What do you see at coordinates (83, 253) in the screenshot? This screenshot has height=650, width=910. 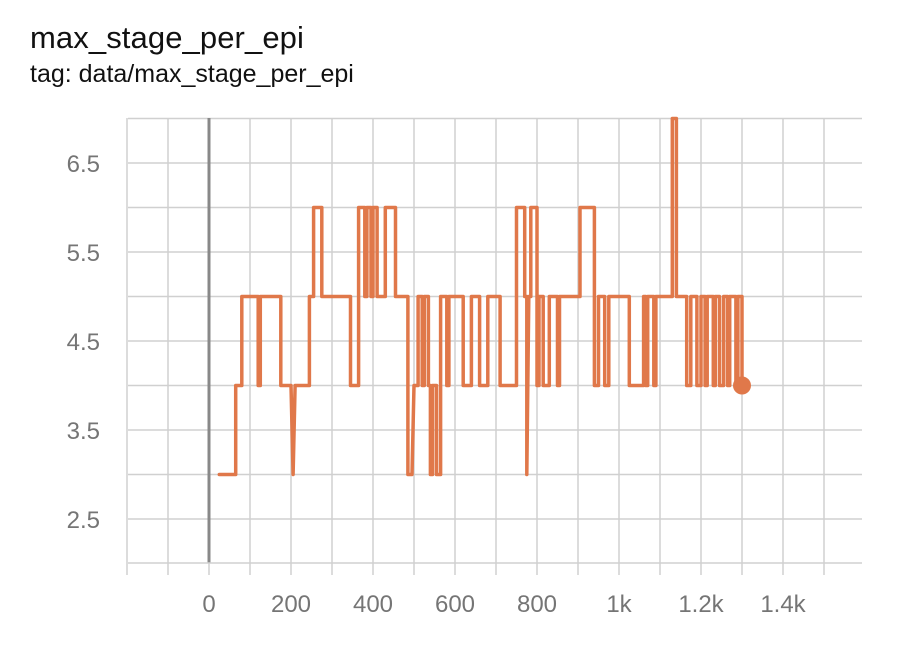 I see `y-tick-label: 5.5` at bounding box center [83, 253].